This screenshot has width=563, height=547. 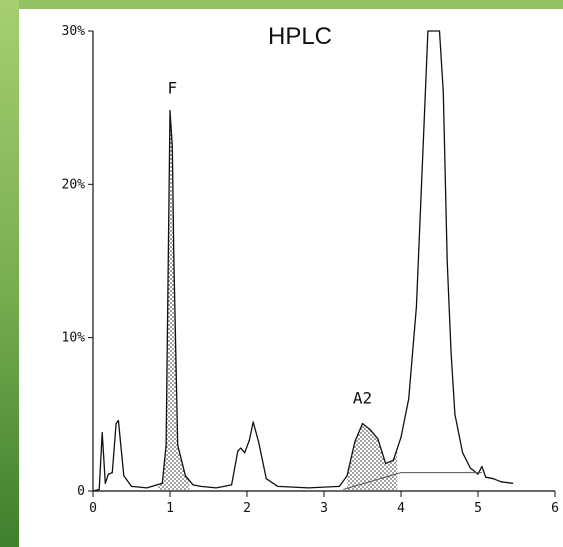 I want to click on x-tick-label: 4, so click(x=401, y=508).